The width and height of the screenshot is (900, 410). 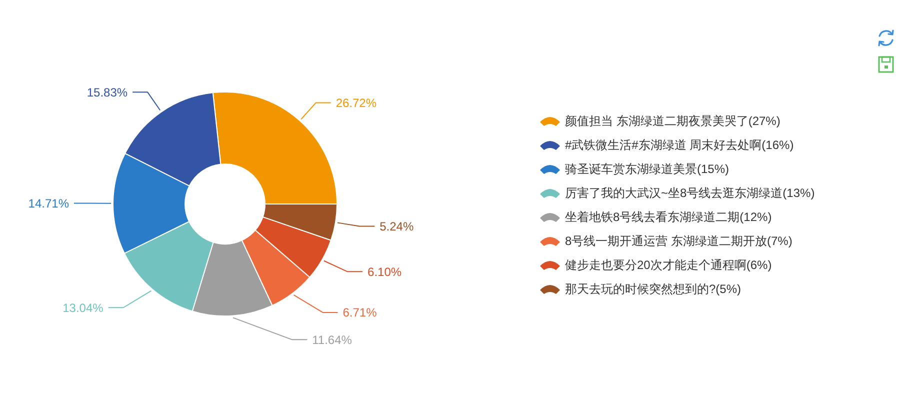 What do you see at coordinates (360, 313) in the screenshot?
I see `data-label: 6.71%` at bounding box center [360, 313].